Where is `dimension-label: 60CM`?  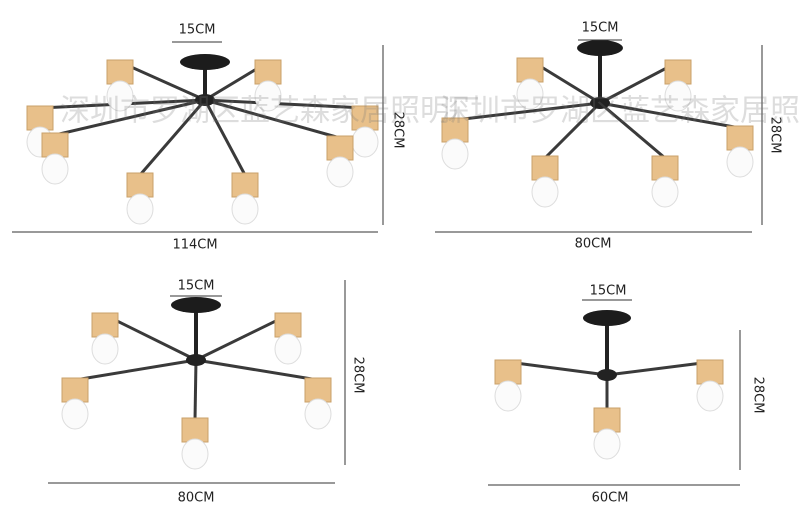
dimension-label: 60CM is located at coordinates (610, 498).